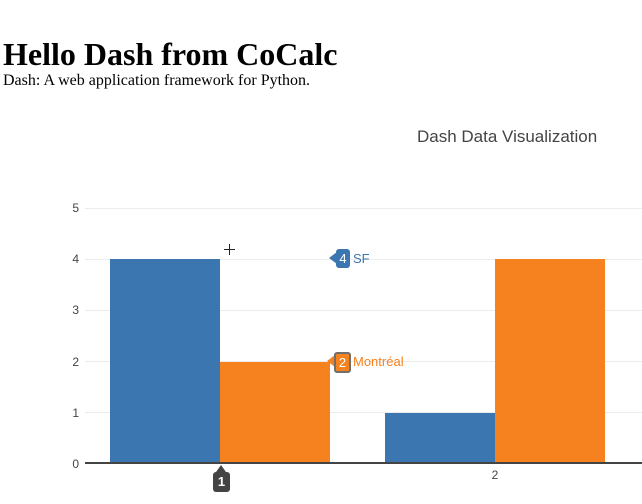 This screenshot has height=504, width=642. Describe the element at coordinates (507, 136) in the screenshot. I see `chart-title: Dash Data Visualization` at that location.